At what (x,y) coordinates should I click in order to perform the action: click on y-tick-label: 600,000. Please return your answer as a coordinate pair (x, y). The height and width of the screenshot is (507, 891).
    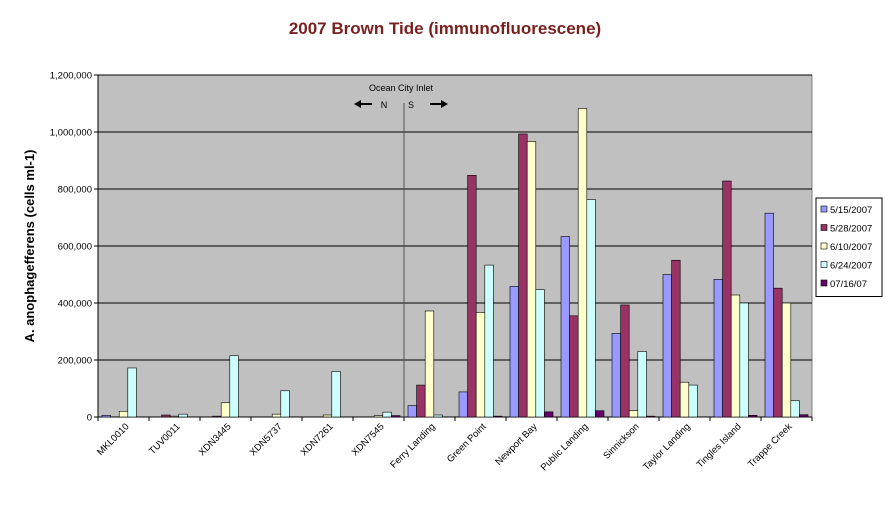
    Looking at the image, I should click on (75, 247).